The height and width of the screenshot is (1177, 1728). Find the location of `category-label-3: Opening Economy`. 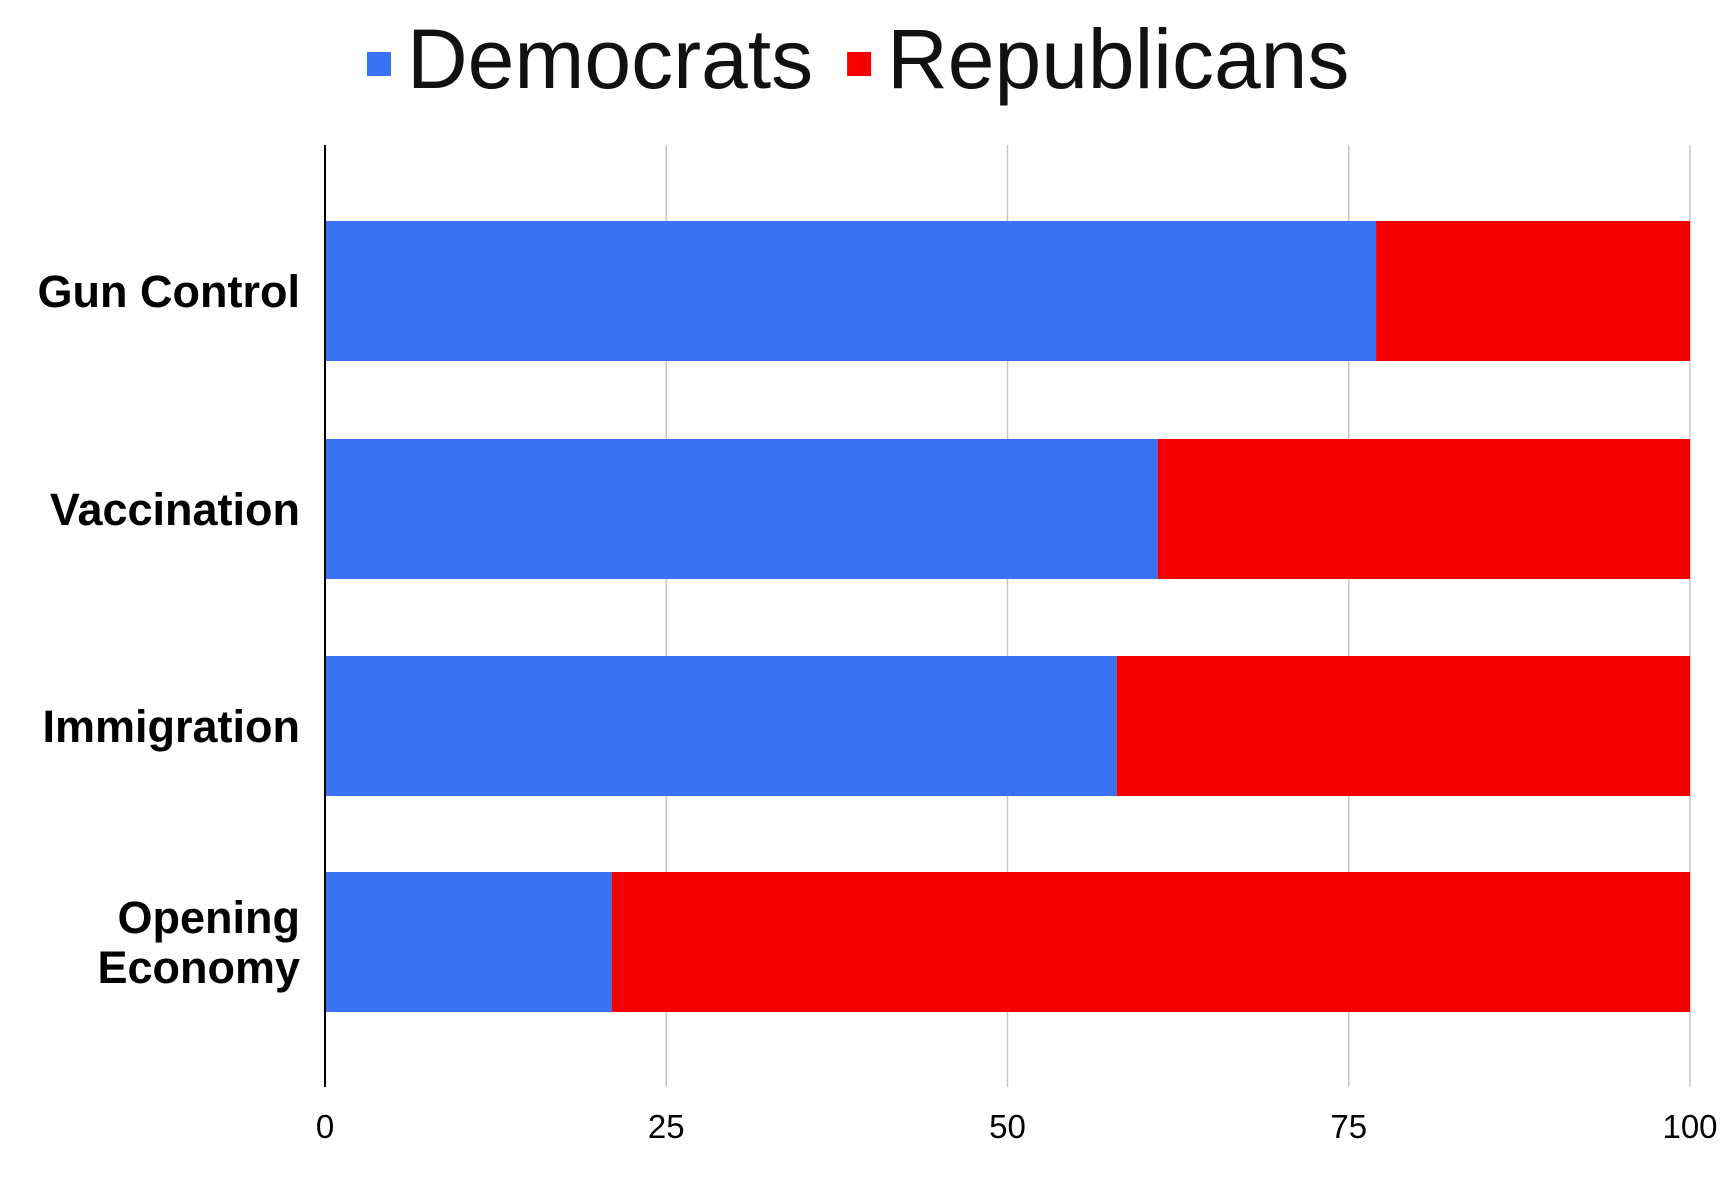

category-label-3: Opening Economy is located at coordinates (198, 942).